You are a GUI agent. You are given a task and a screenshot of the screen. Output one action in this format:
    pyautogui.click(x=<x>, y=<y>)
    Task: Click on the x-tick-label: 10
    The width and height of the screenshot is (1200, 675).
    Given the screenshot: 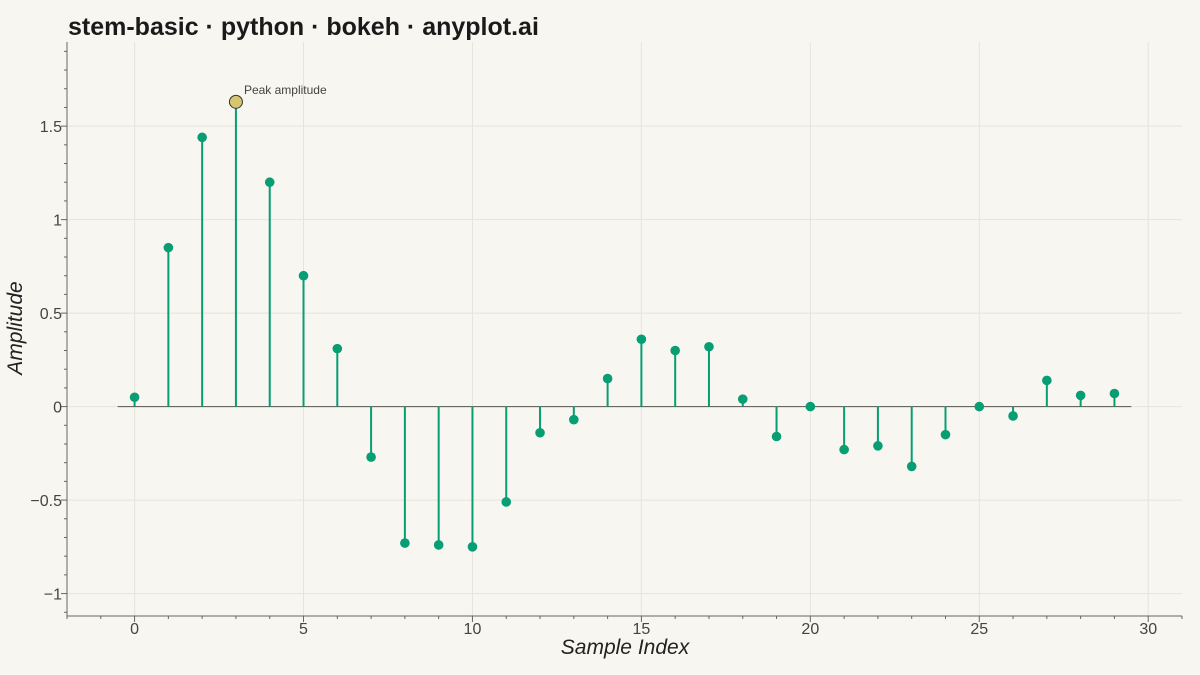 What is the action you would take?
    pyautogui.click(x=473, y=629)
    